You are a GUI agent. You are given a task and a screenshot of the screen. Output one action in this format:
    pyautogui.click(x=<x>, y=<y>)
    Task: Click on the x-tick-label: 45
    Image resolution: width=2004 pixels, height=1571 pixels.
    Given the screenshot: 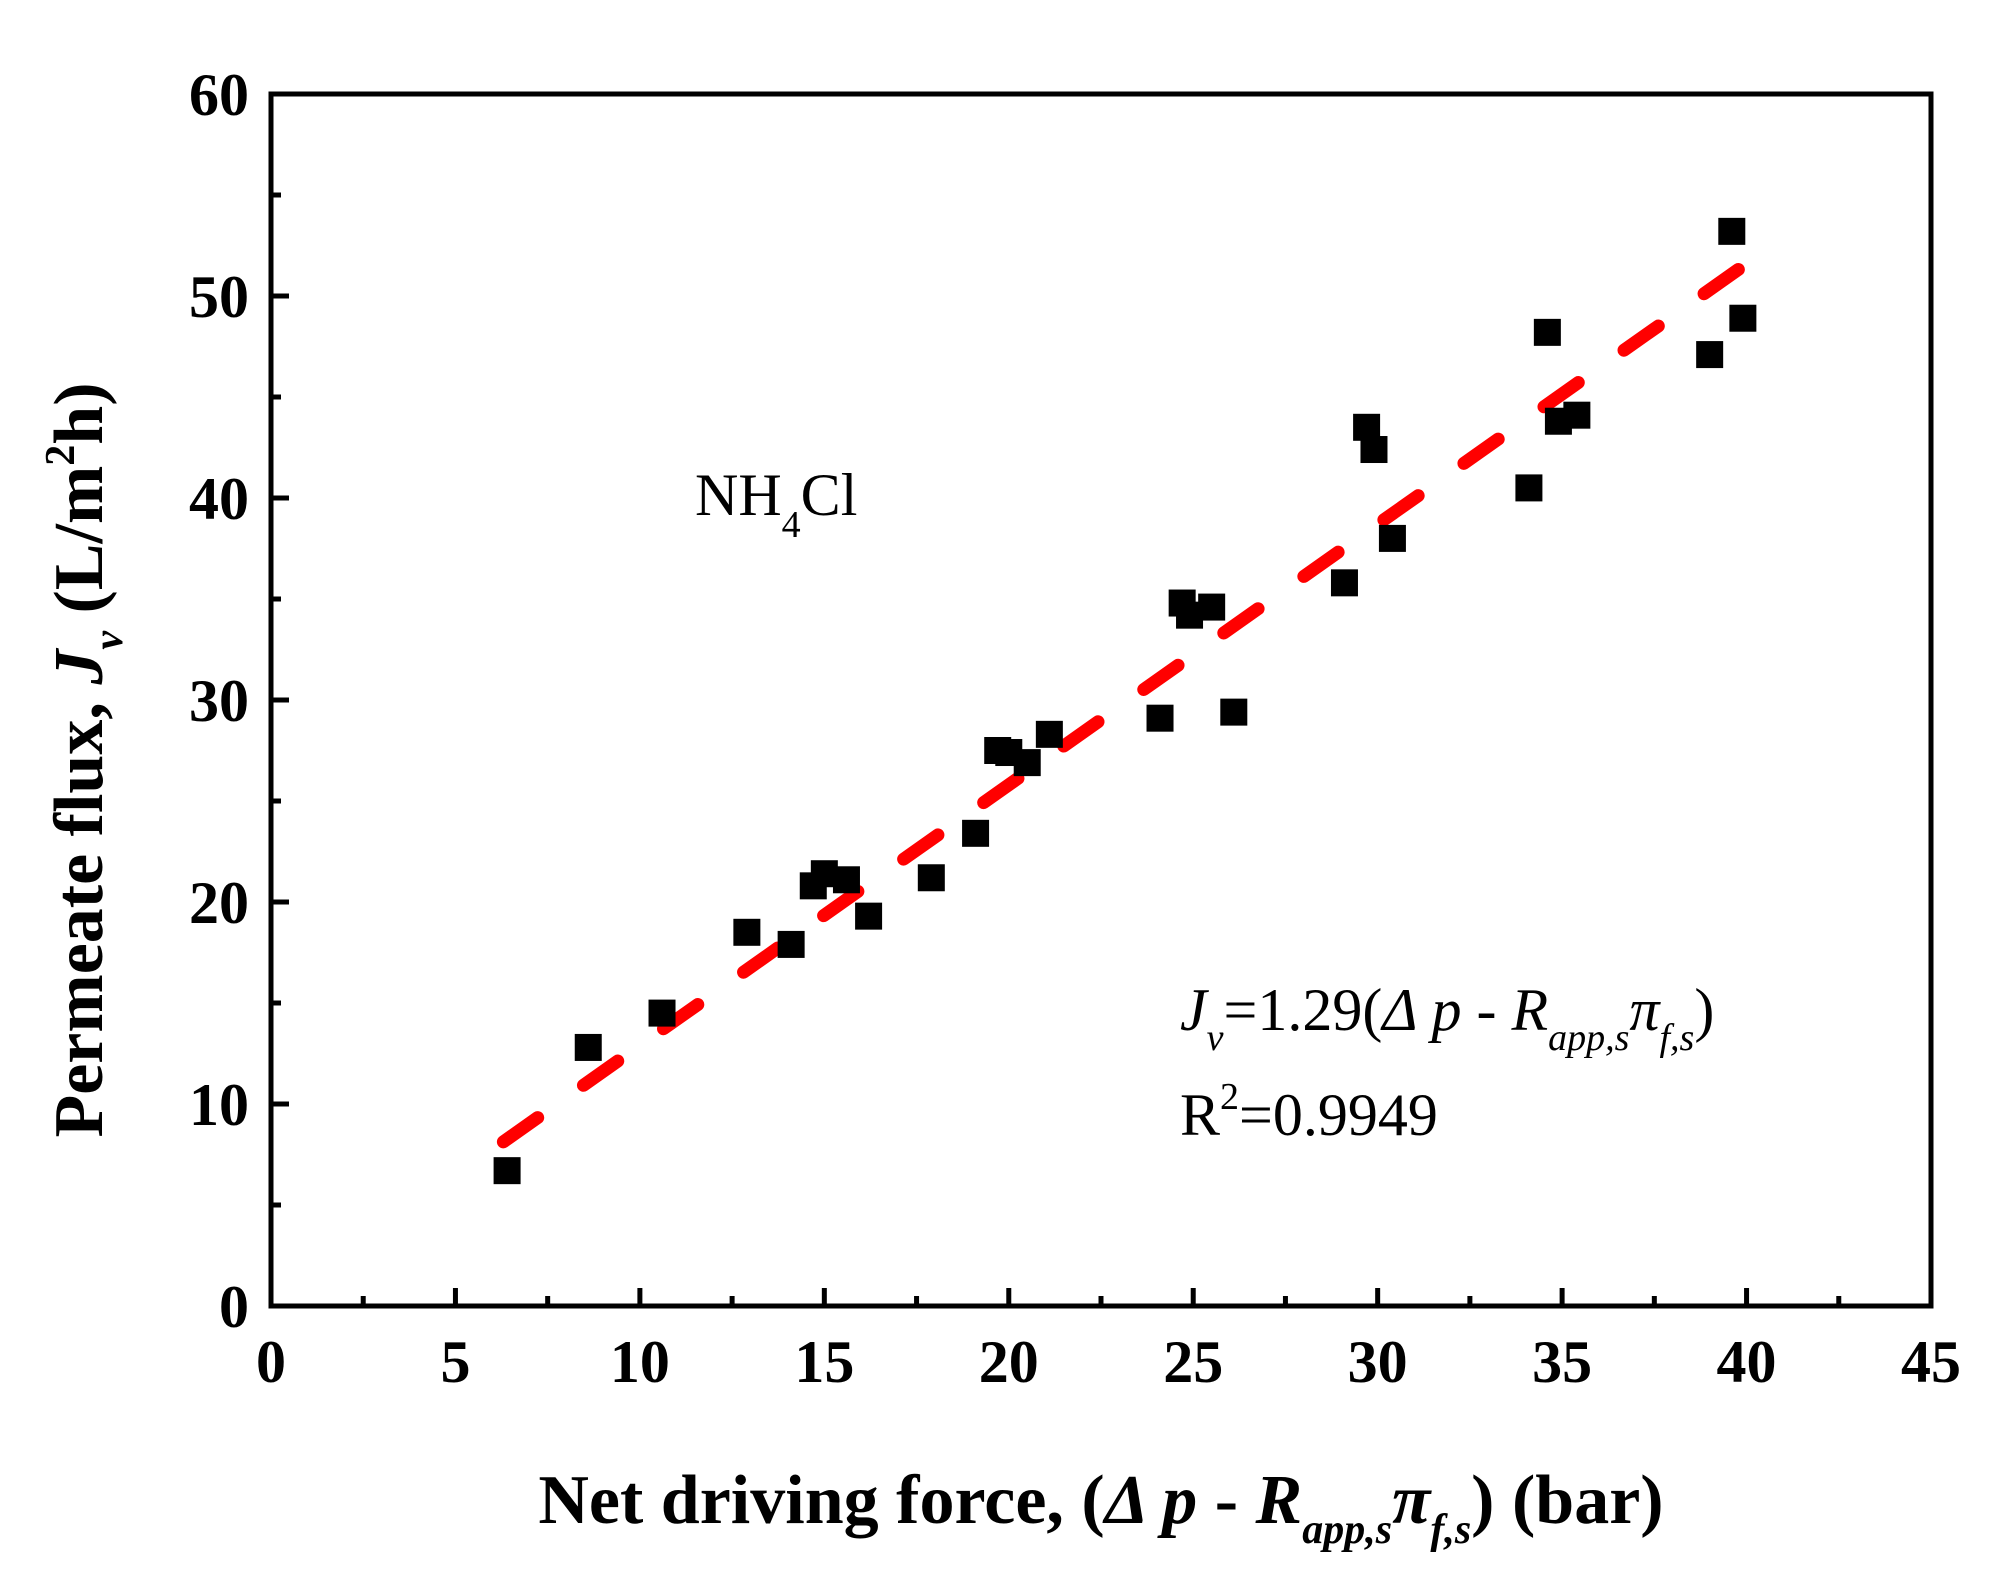 What is the action you would take?
    pyautogui.click(x=1931, y=1362)
    